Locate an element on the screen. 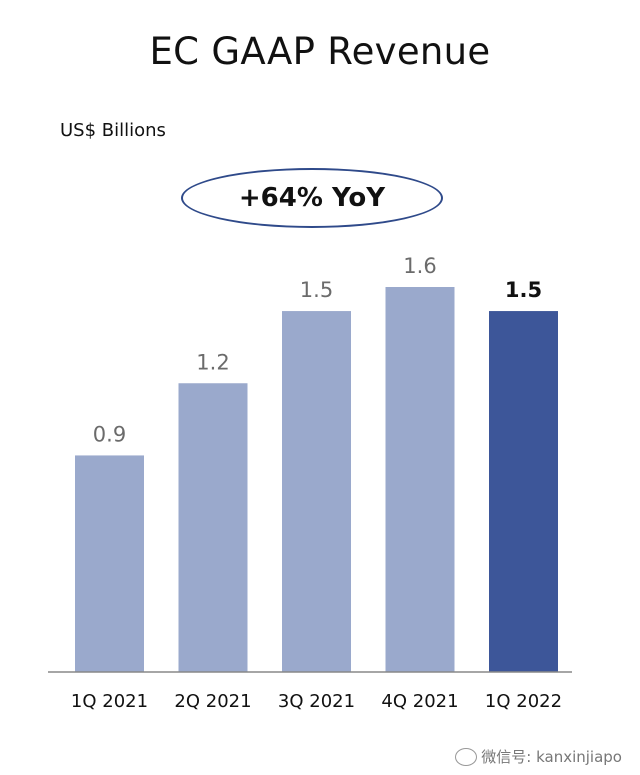 This screenshot has width=640, height=775. x-tick-label: 3Q 2021 is located at coordinates (316, 701).